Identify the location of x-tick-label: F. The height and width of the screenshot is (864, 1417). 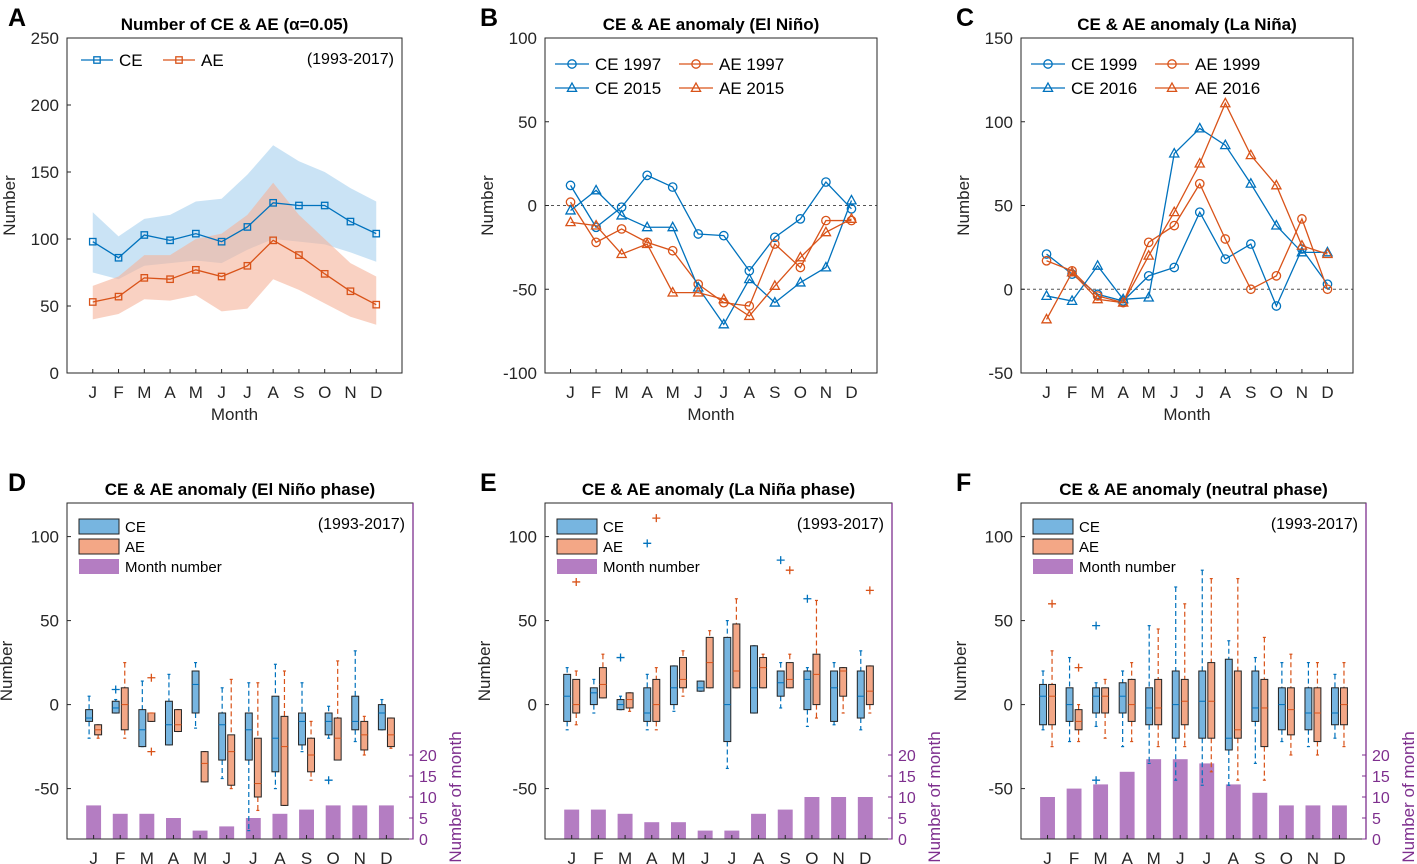
(120, 856).